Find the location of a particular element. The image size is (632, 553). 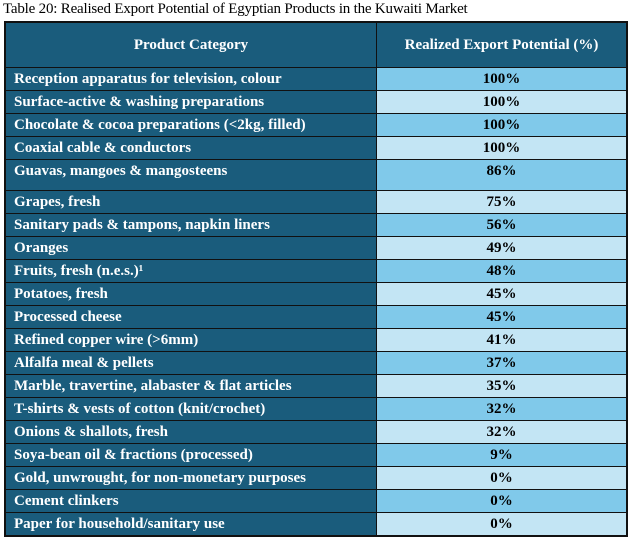

product-category-cell: Cement clinkers is located at coordinates (190, 501).